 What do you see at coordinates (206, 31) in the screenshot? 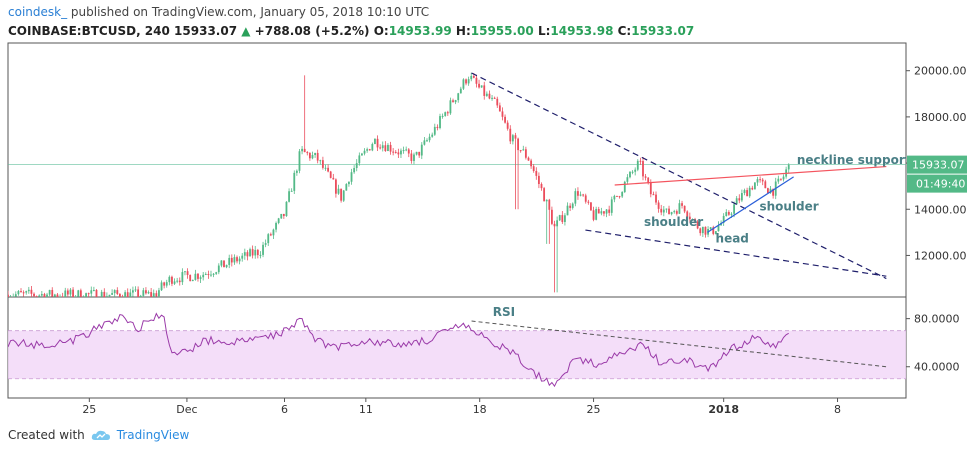
I see `last-price: 15933.07` at bounding box center [206, 31].